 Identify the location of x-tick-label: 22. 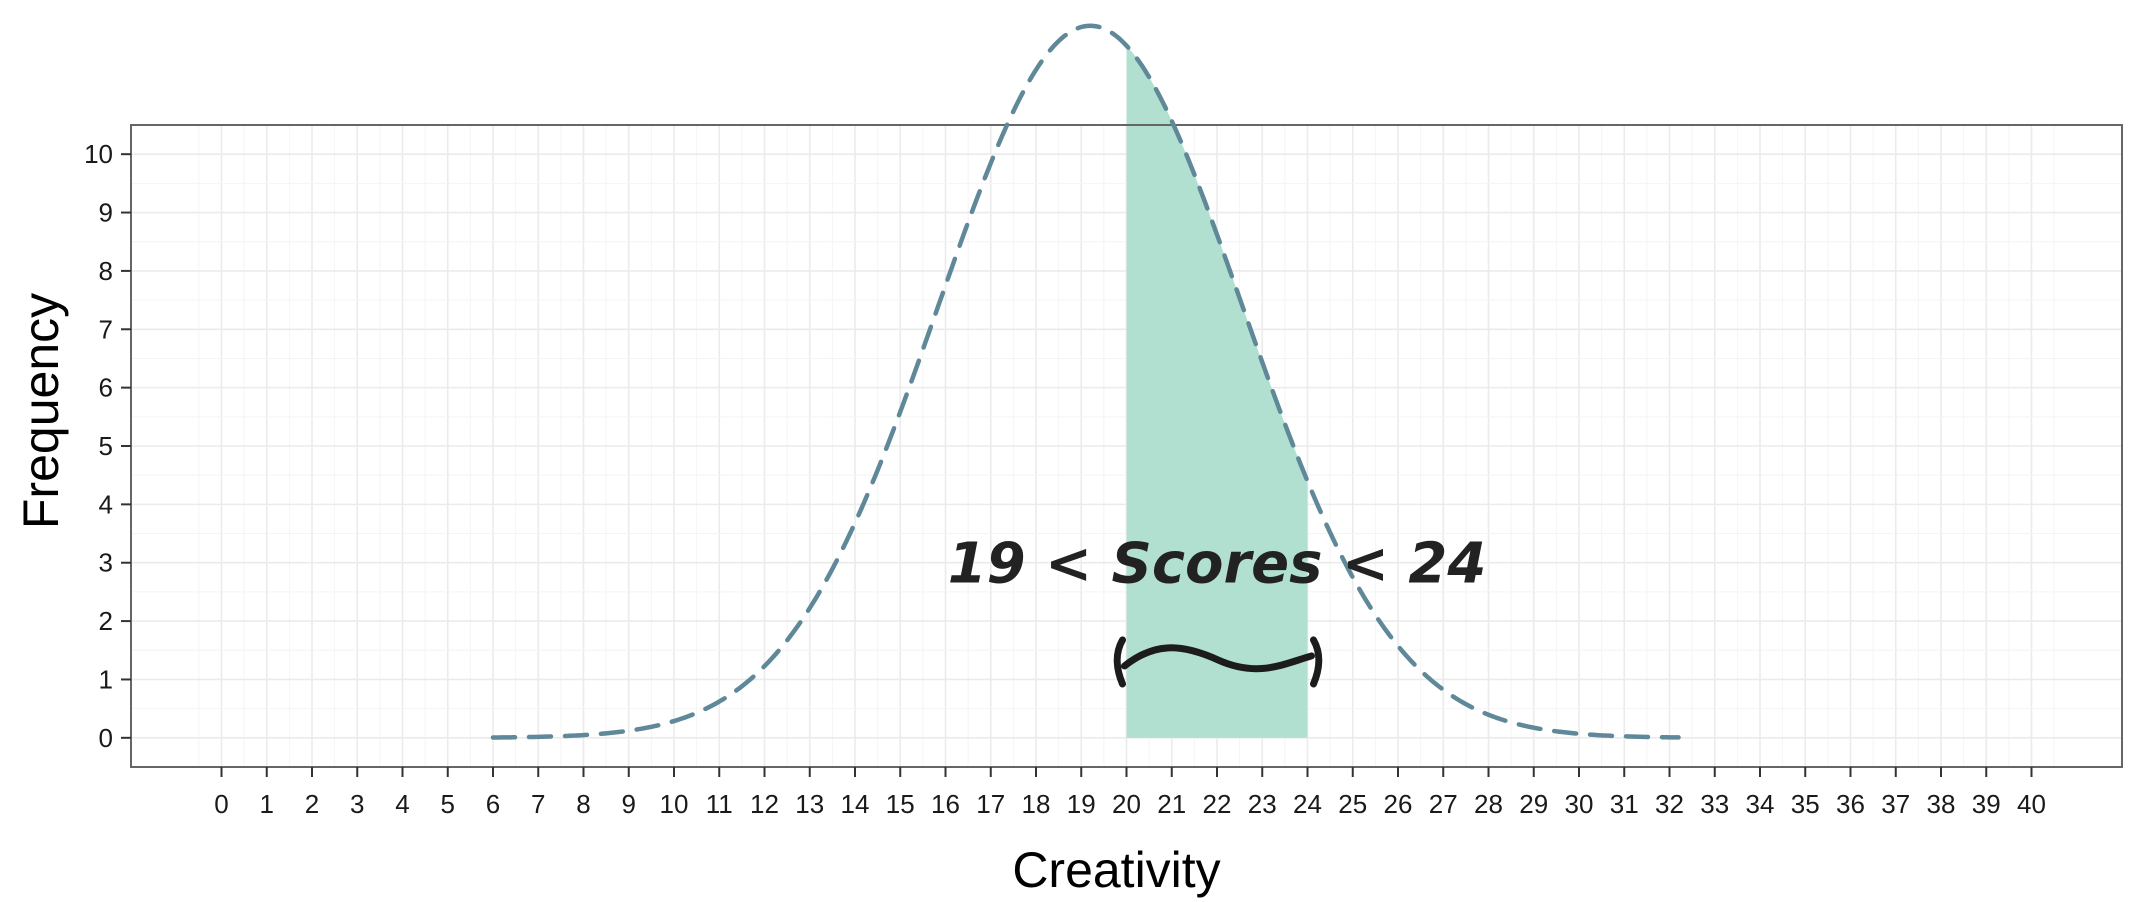
(1217, 804).